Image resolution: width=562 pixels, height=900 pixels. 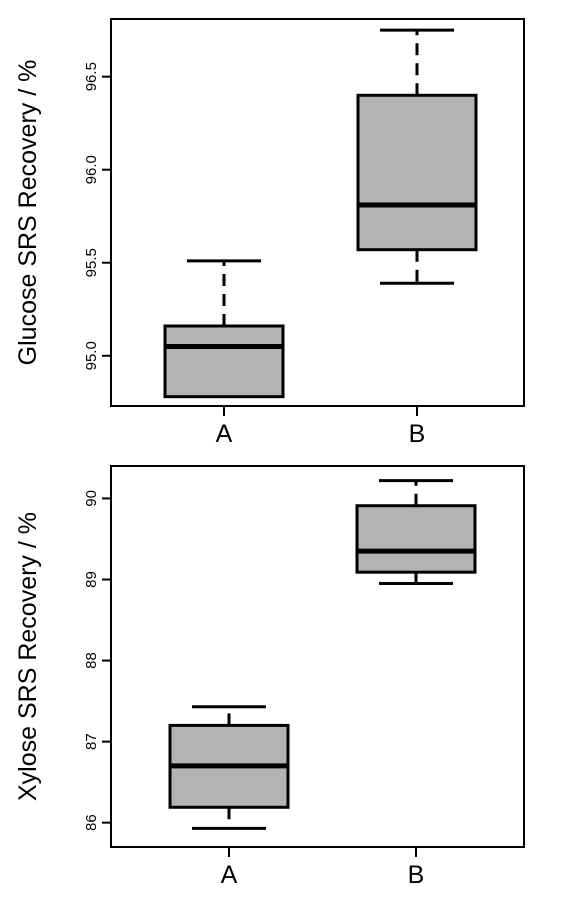 What do you see at coordinates (91, 76) in the screenshot?
I see `y-tick-label: 96.5` at bounding box center [91, 76].